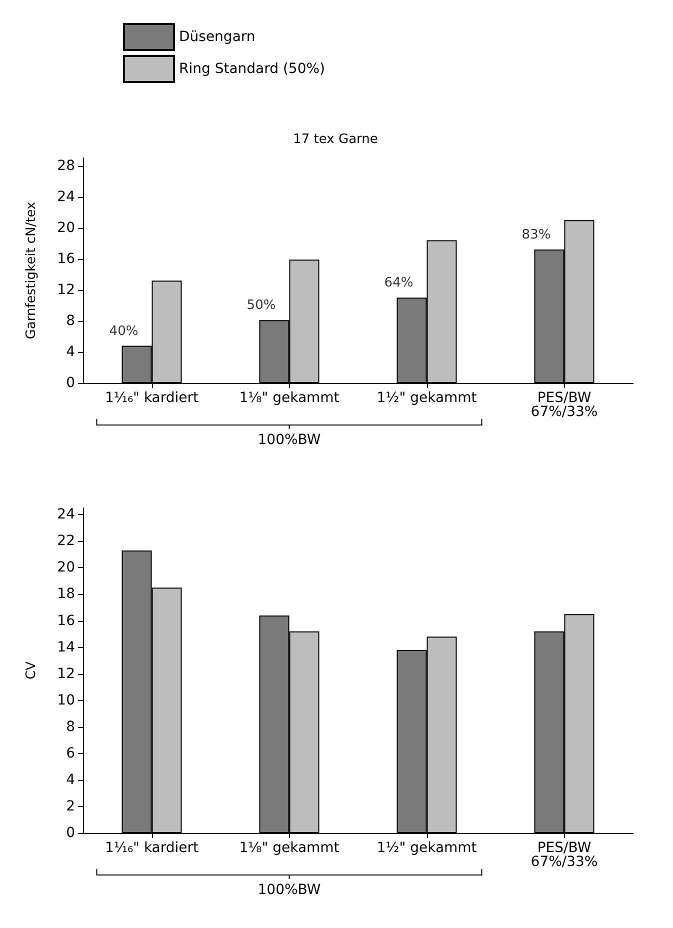 The image size is (673, 928). I want to click on y-axis-title: CV, so click(31, 670).